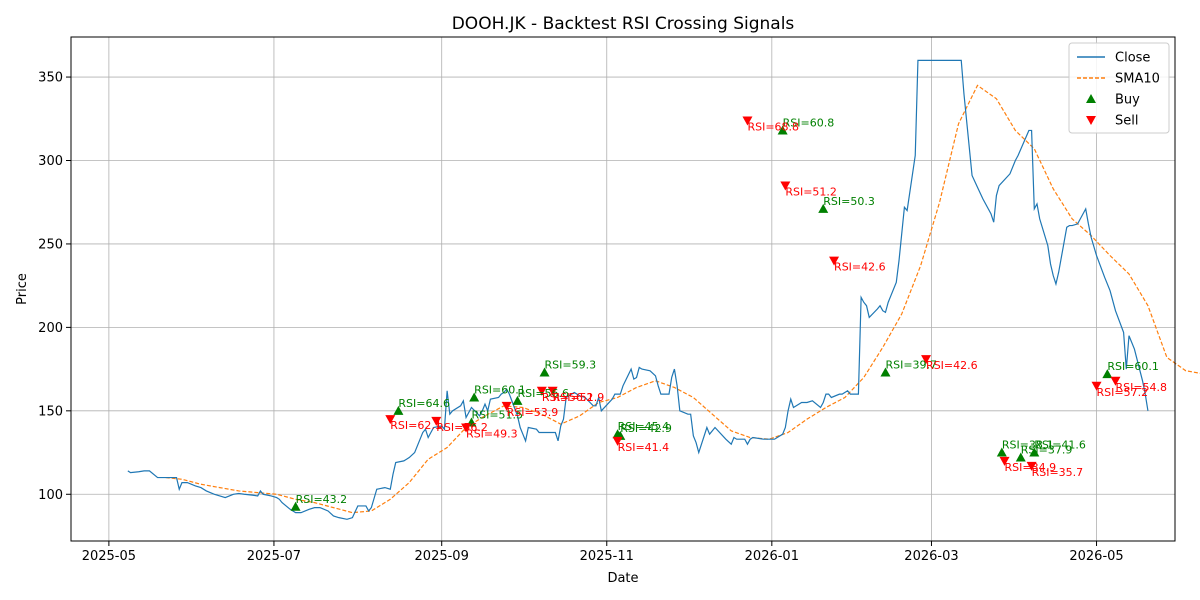 The height and width of the screenshot is (600, 1200). I want to click on x-tick-label: 2026-01, so click(772, 556).